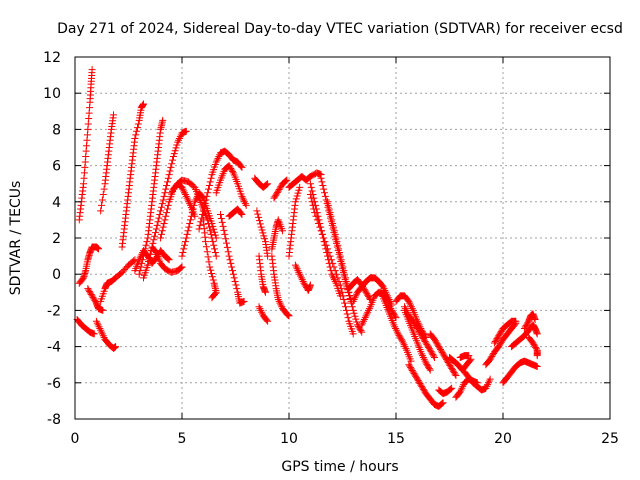 The image size is (640, 480). Describe the element at coordinates (182, 439) in the screenshot. I see `x-tick-label: 5` at that location.